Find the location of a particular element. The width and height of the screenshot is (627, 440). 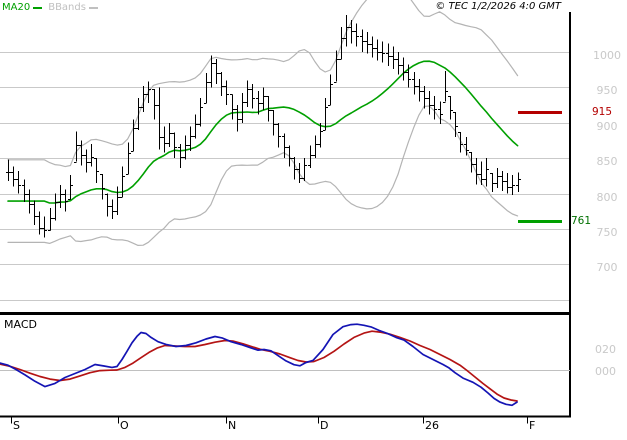

y-axis-label: 800 is located at coordinates (607, 197).